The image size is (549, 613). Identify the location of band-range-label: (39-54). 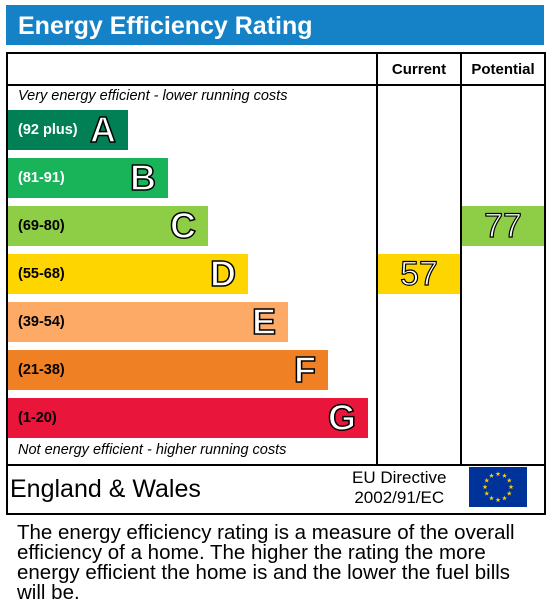
(41, 322).